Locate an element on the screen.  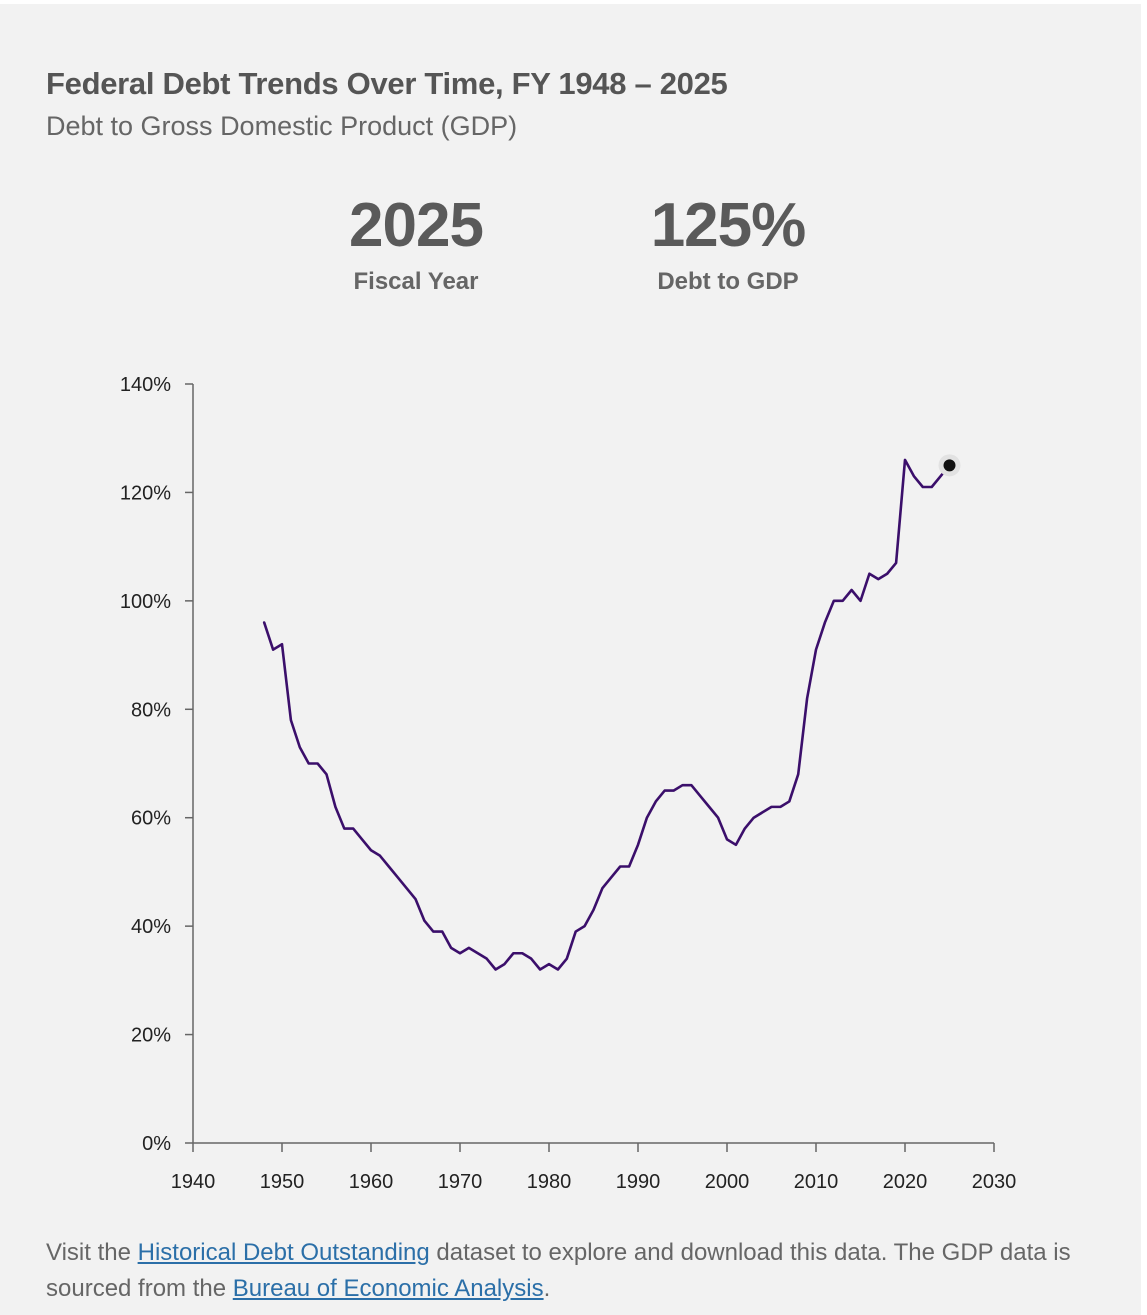
debt-to-gdp-stat: 125% Debt to GDP is located at coordinates (728, 243).